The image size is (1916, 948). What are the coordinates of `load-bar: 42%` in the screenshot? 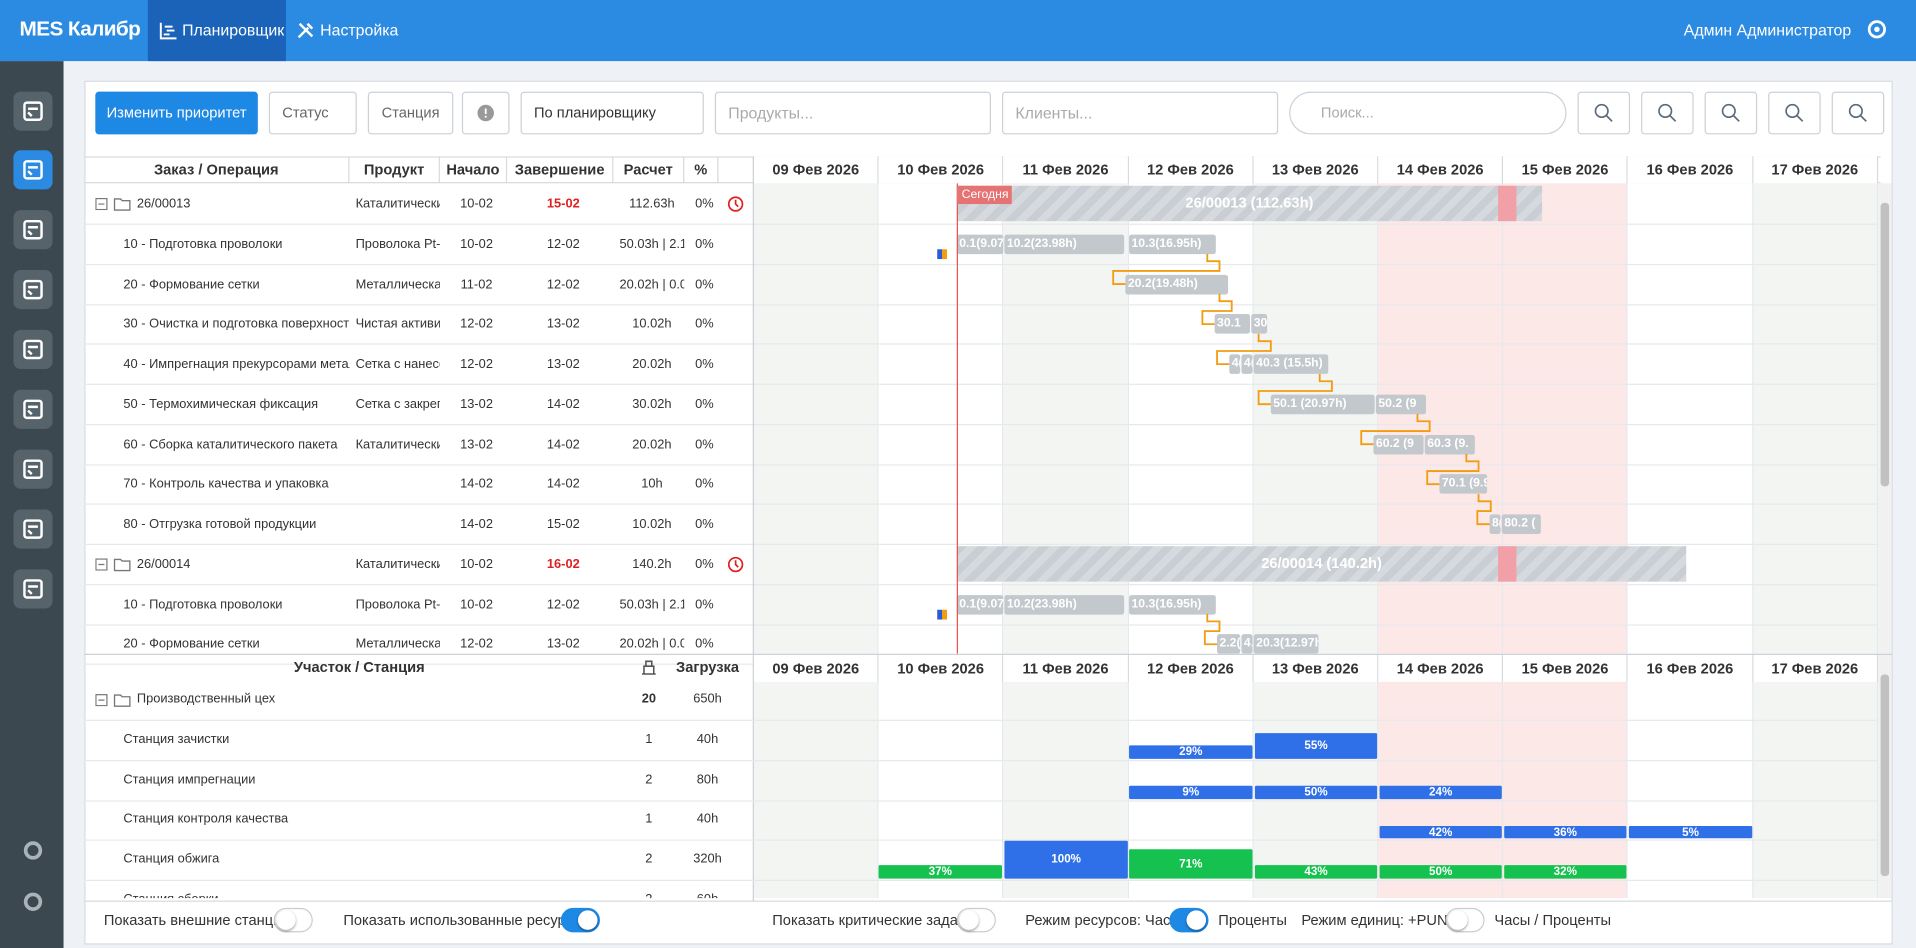 It's located at (1440, 832).